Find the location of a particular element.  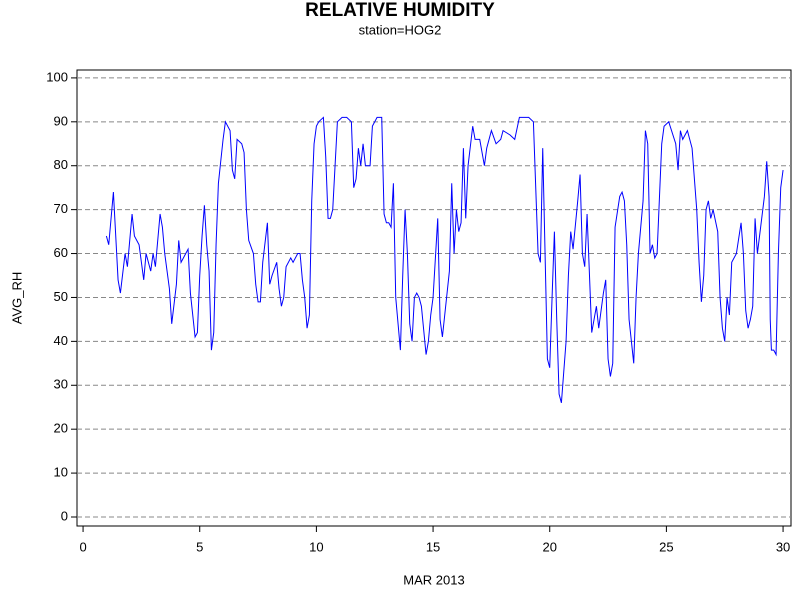

x-axis-label: MAR 2013 is located at coordinates (433, 579).